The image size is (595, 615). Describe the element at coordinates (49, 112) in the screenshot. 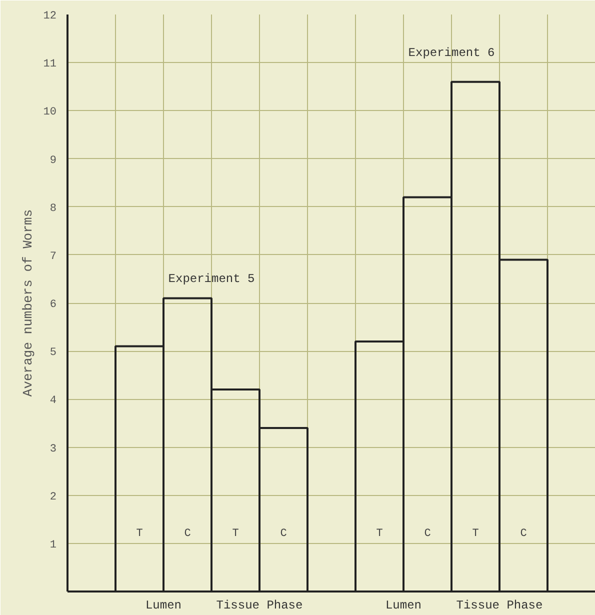

I see `y-tick-label: 10` at that location.